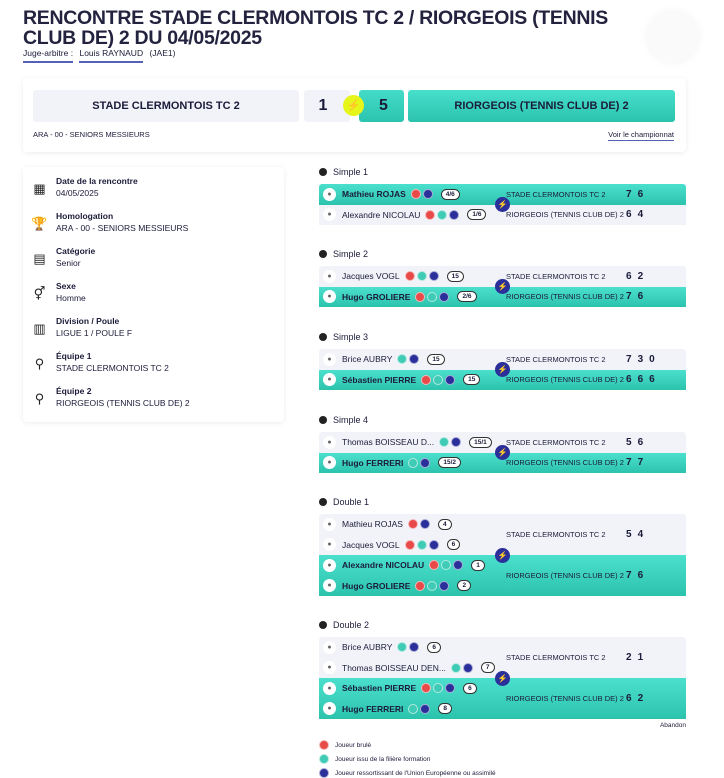  What do you see at coordinates (640, 276) in the screenshot?
I see `set-score: 2` at bounding box center [640, 276].